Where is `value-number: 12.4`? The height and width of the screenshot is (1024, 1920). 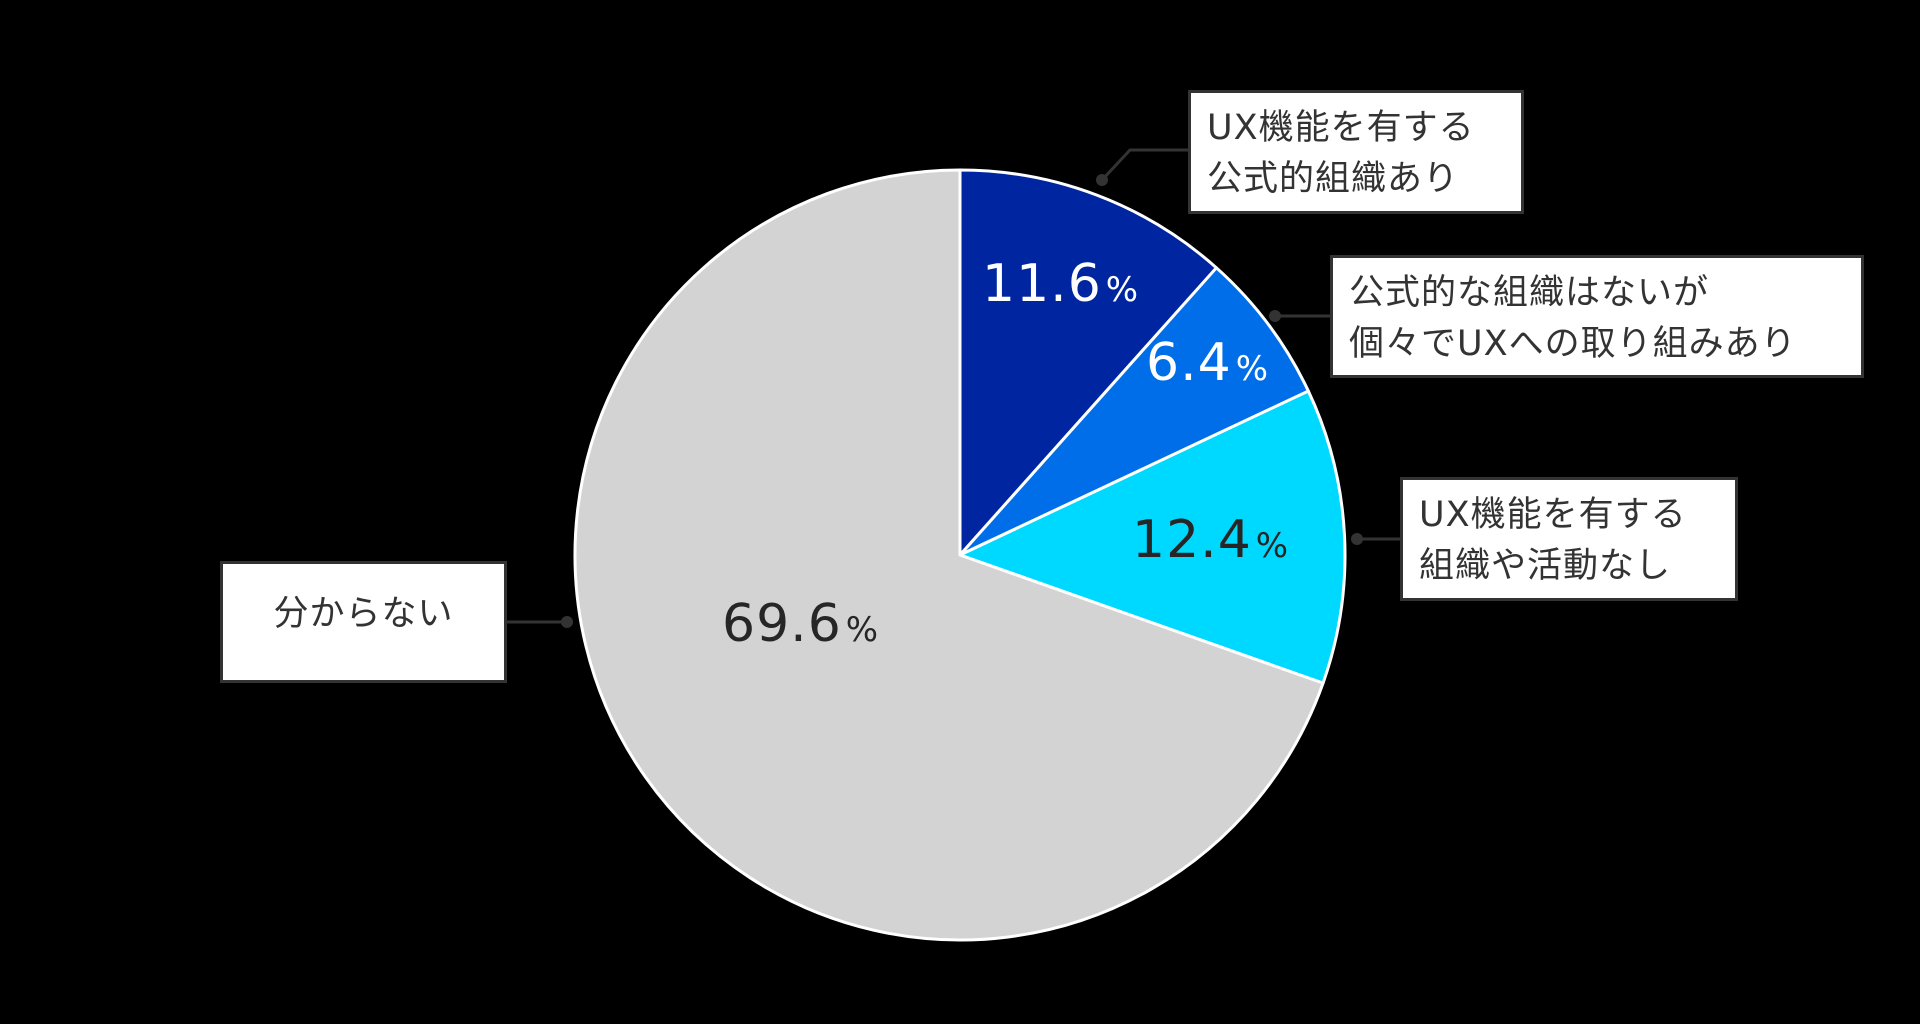 value-number: 12.4 is located at coordinates (1192, 540).